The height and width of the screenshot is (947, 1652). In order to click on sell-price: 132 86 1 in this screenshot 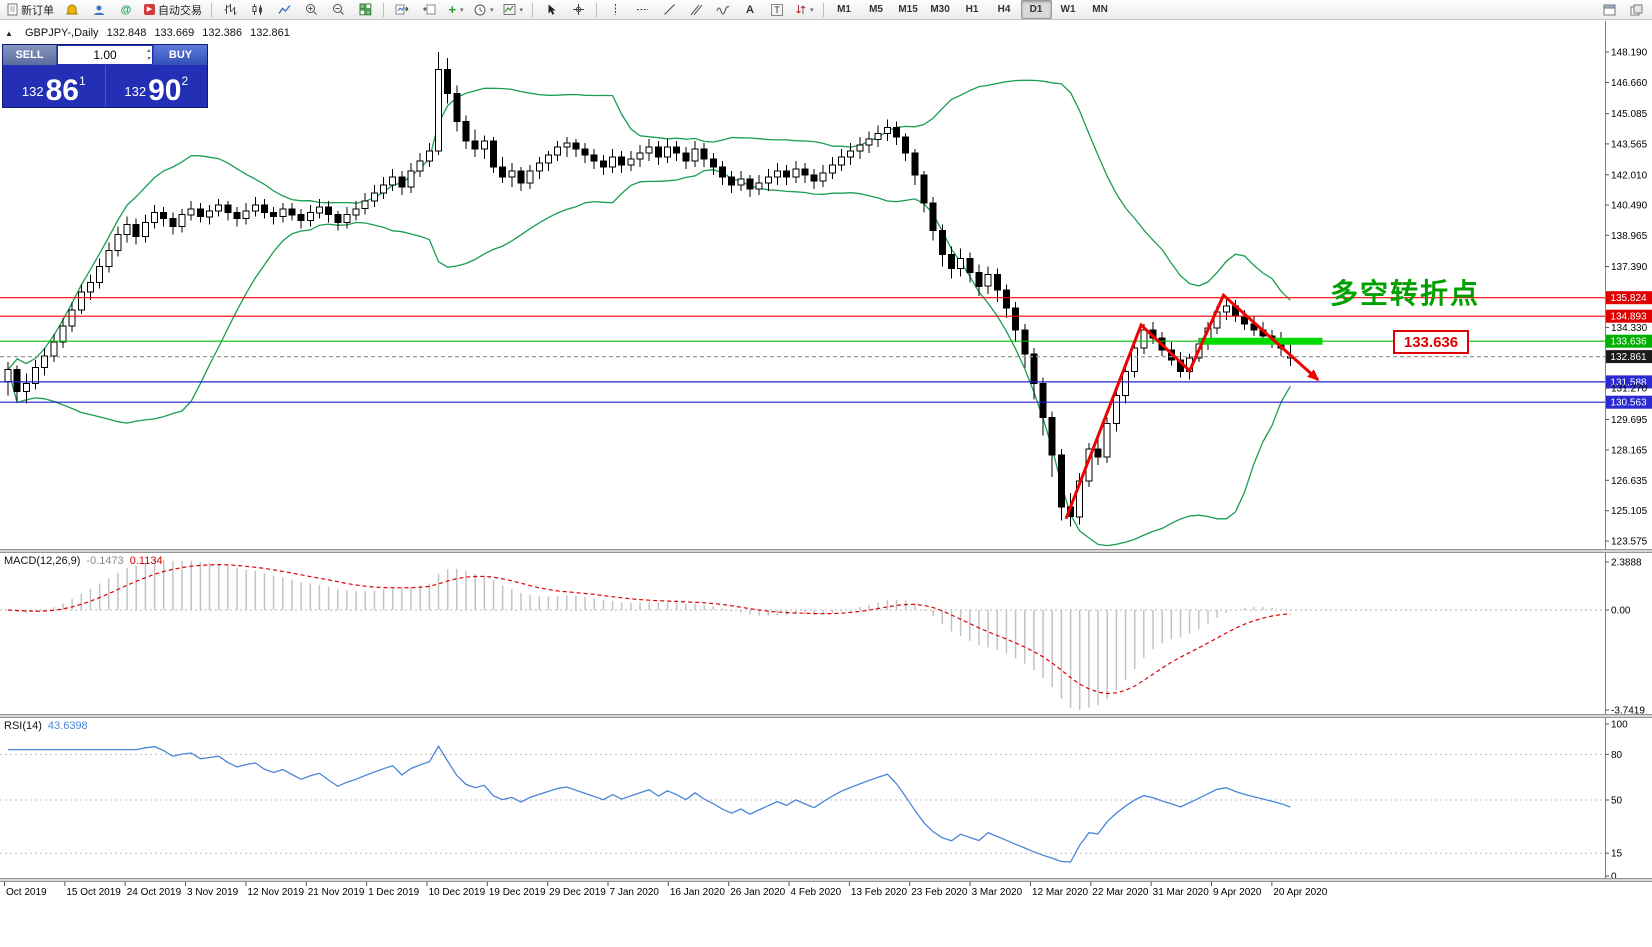, I will do `click(54, 86)`.